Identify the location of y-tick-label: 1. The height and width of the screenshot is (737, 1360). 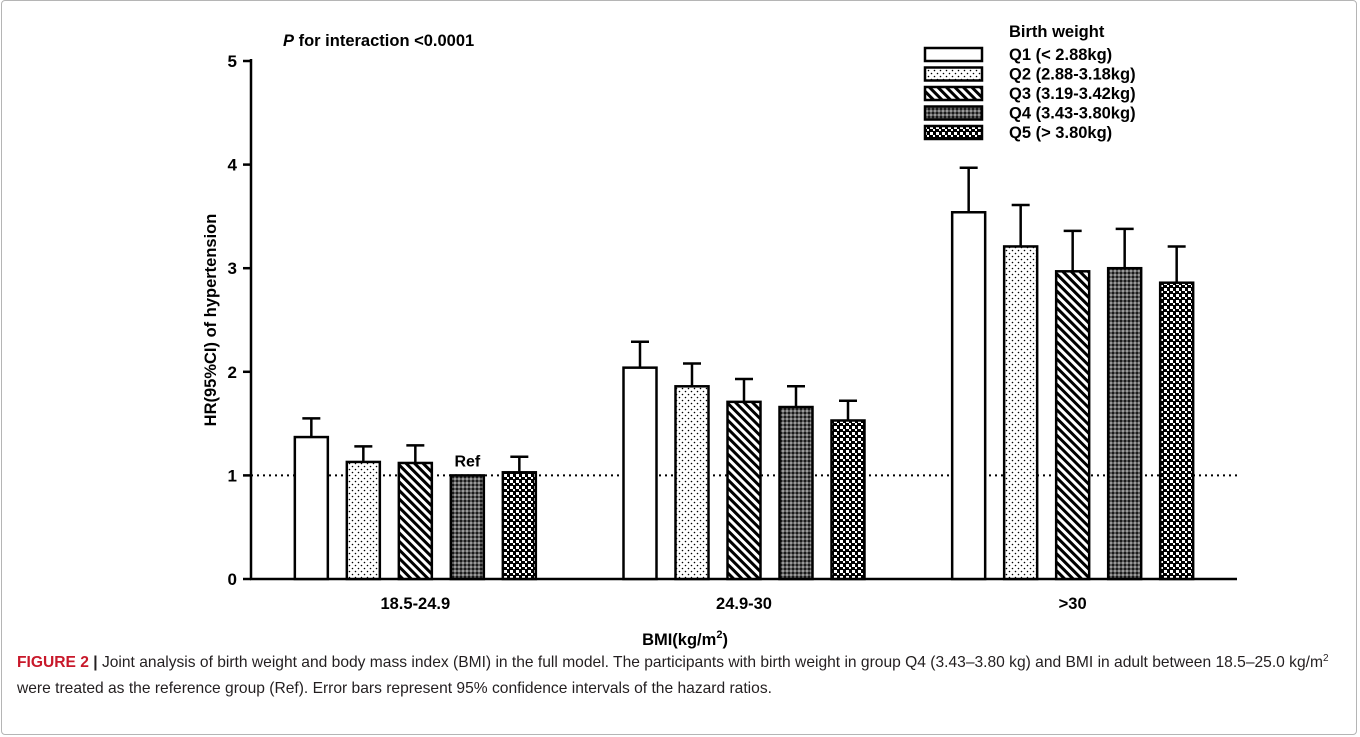
(232, 475).